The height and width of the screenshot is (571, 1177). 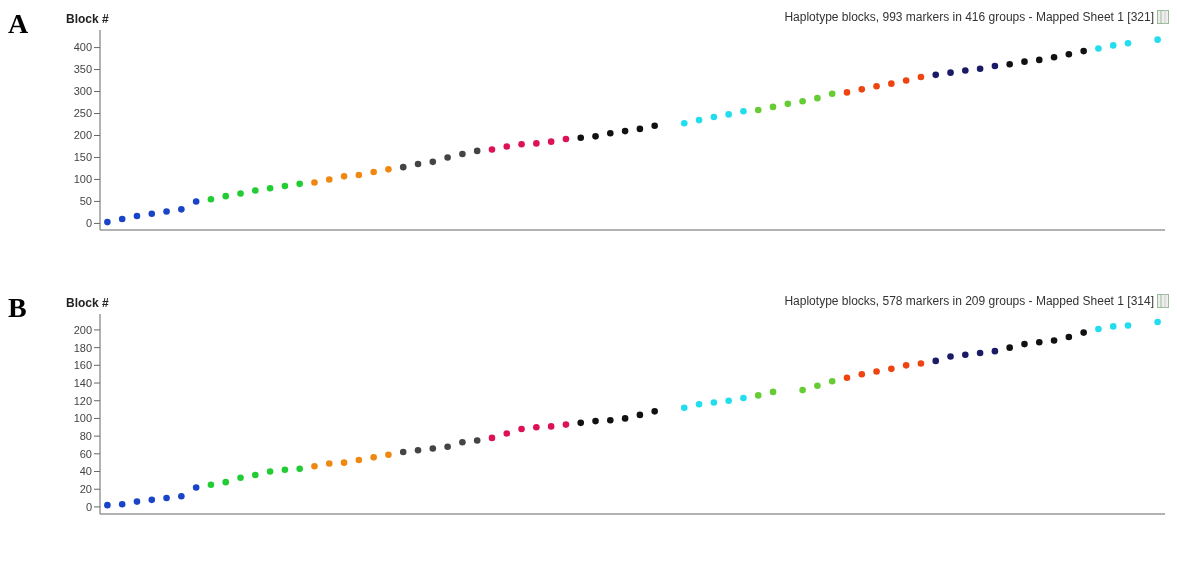 What do you see at coordinates (82, 91) in the screenshot?
I see `y-tick-label: 300` at bounding box center [82, 91].